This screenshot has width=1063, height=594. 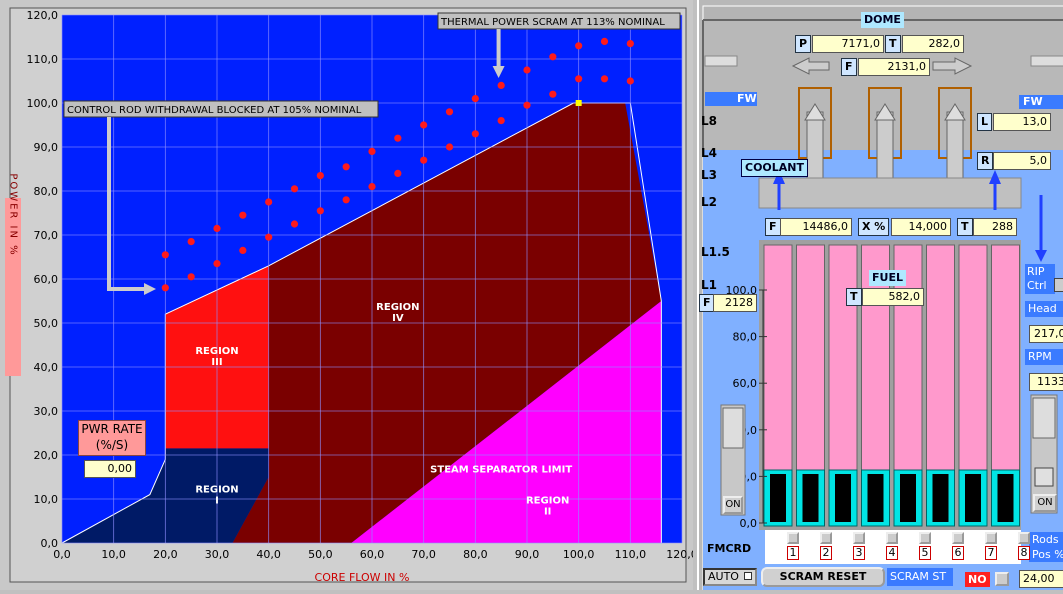 What do you see at coordinates (826, 553) in the screenshot?
I see `rod-number-label: 2` at bounding box center [826, 553].